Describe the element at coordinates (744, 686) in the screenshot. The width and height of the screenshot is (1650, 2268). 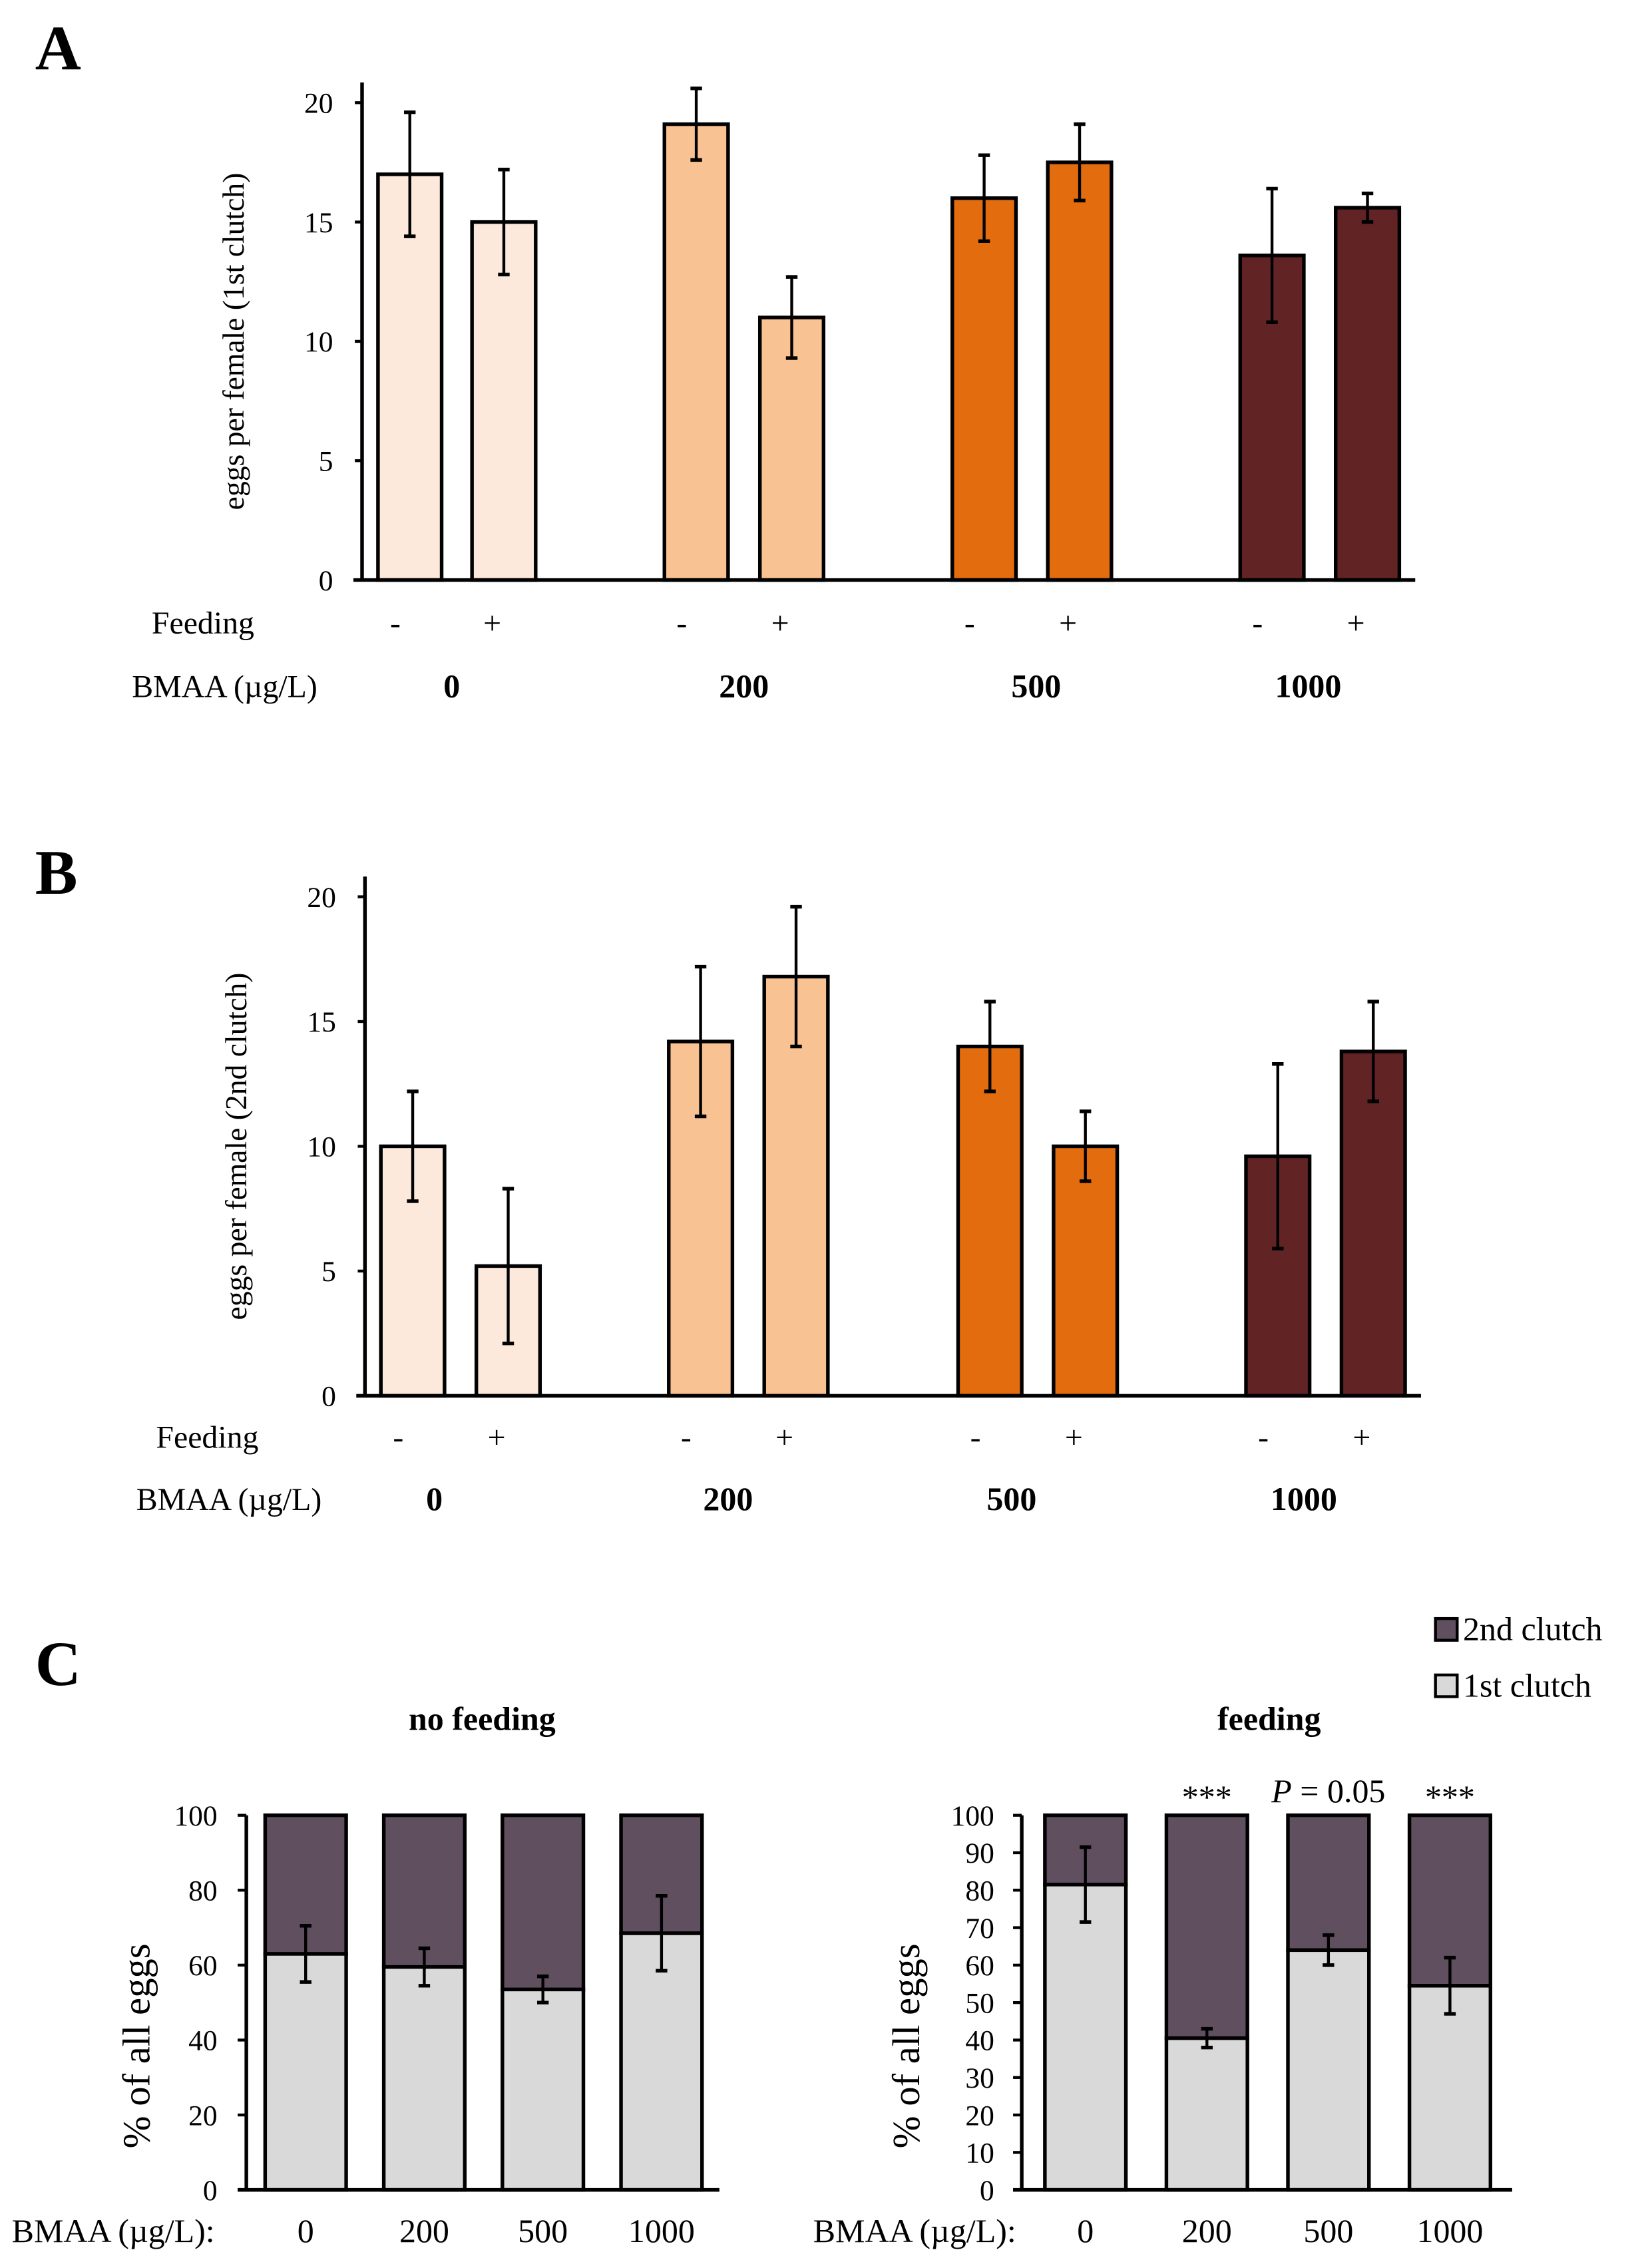
I see `panel-a-bmaa-group-label: 200` at that location.